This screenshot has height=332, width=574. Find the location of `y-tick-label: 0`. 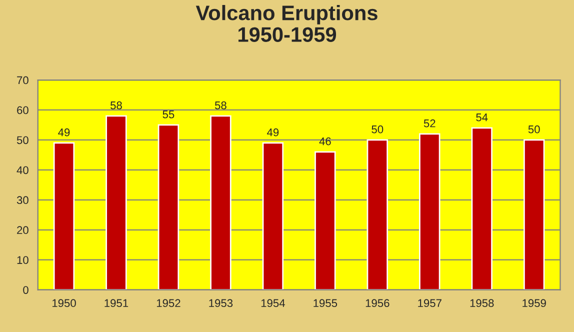

y-tick-label: 0 is located at coordinates (25, 290).